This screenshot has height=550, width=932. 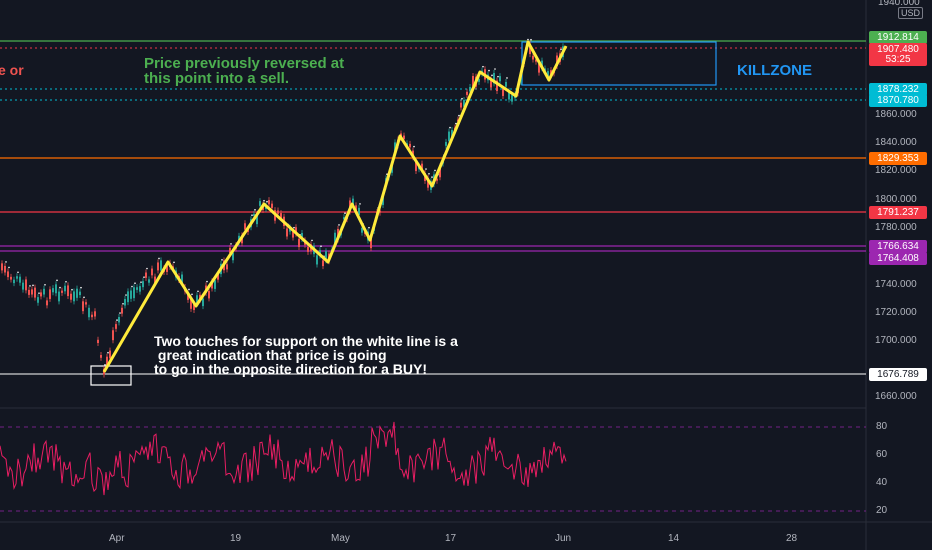 What do you see at coordinates (898, 158) in the screenshot?
I see `price-badge-orange: 1829.353` at bounding box center [898, 158].